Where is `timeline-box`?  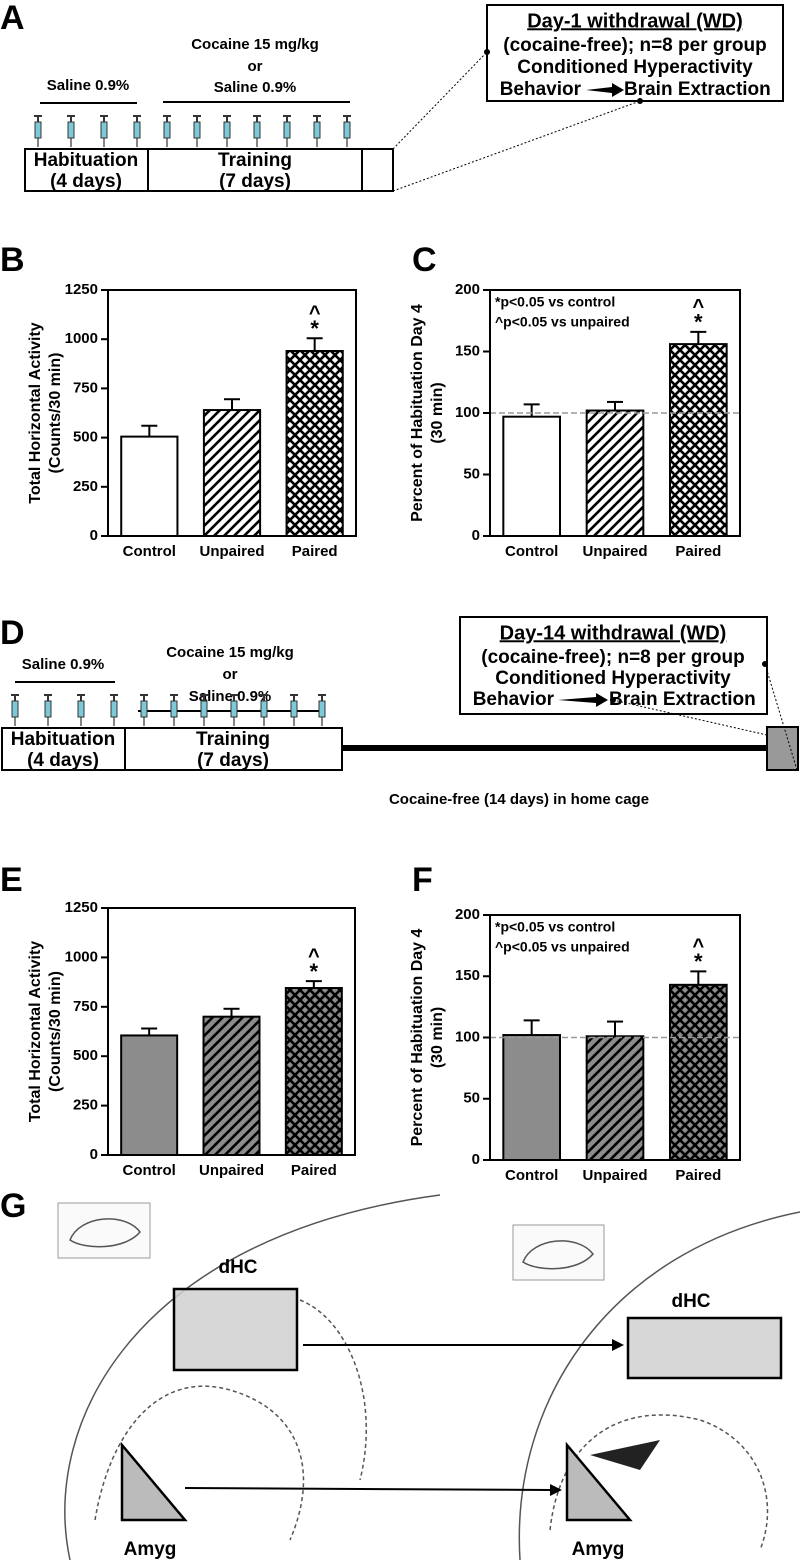 timeline-box is located at coordinates (209, 170).